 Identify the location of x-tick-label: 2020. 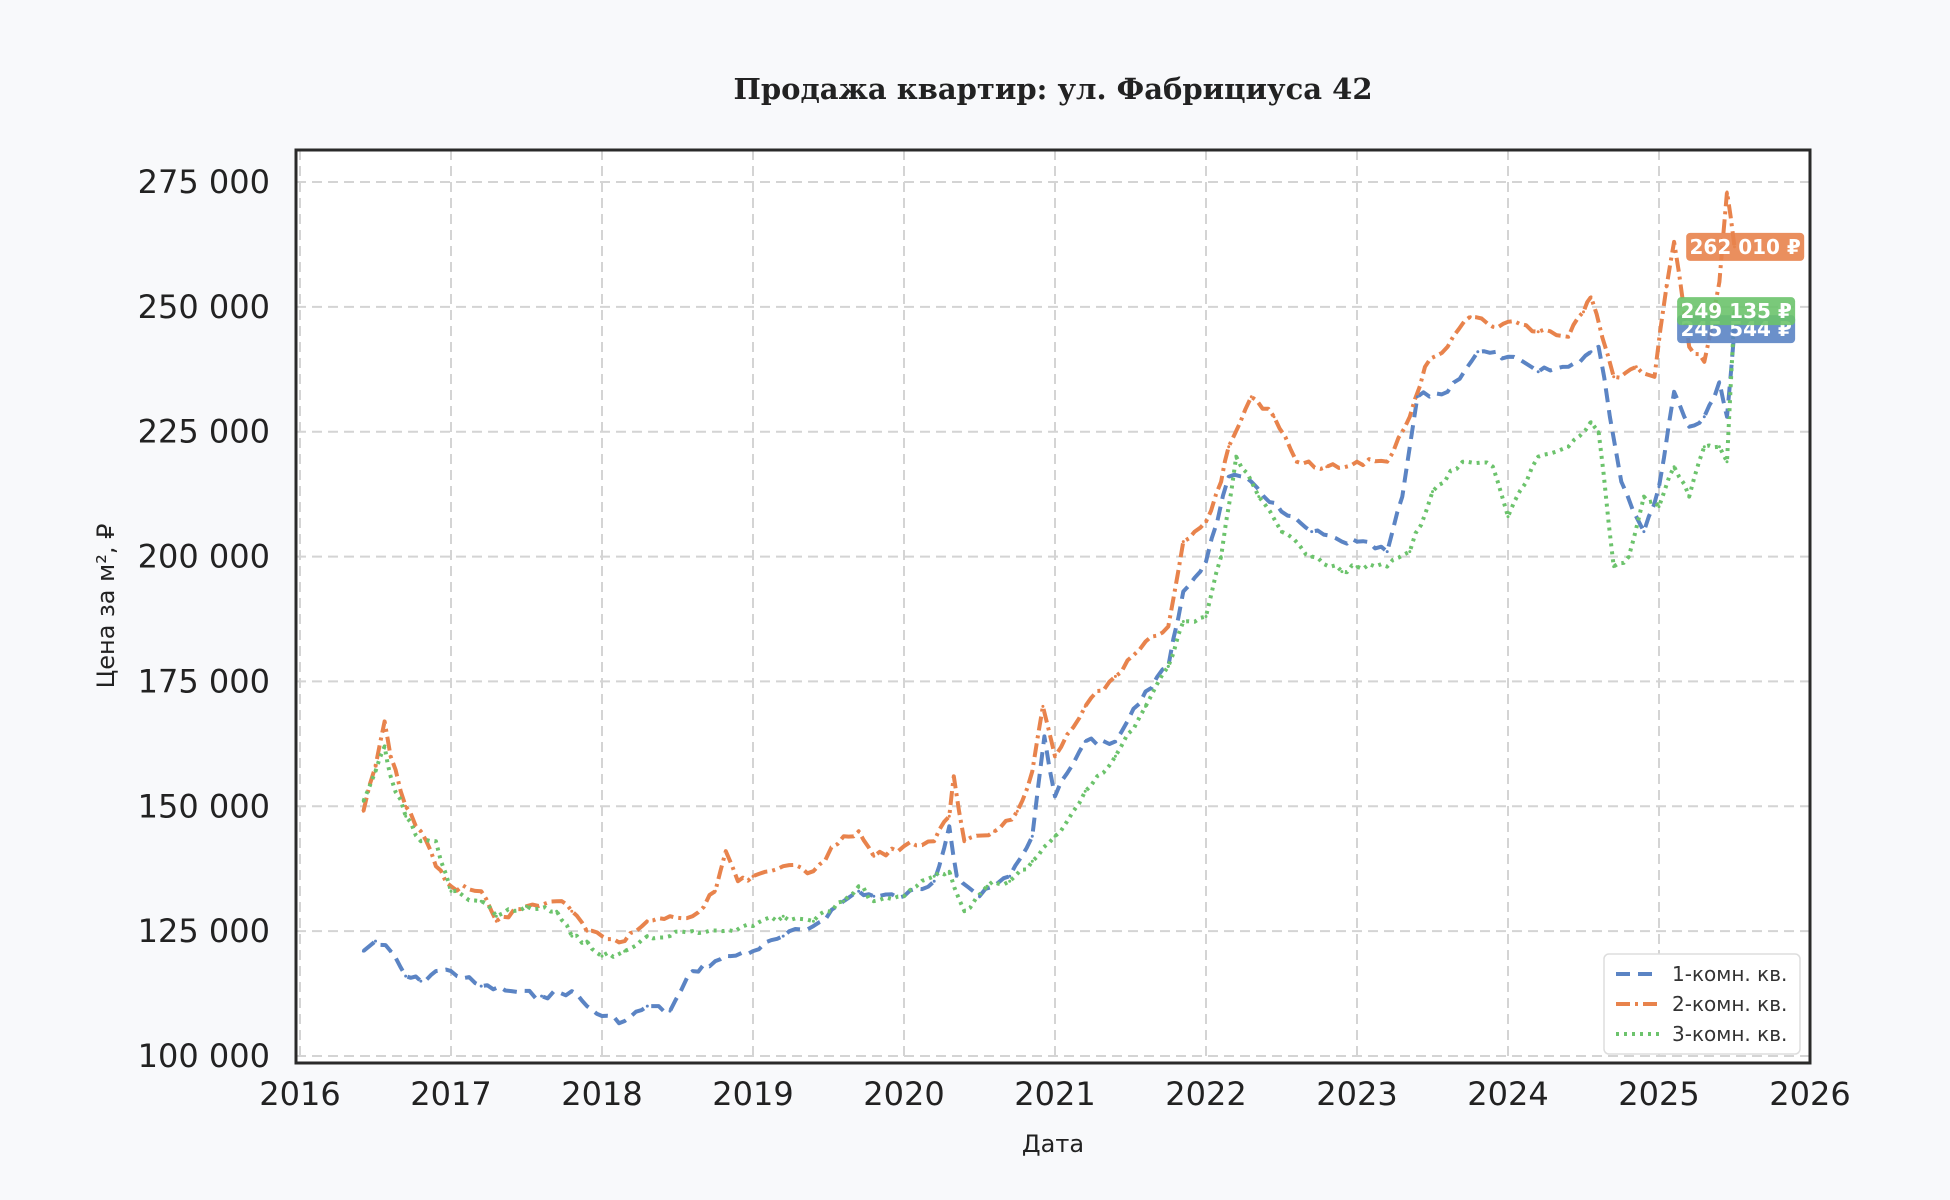
(903, 1094).